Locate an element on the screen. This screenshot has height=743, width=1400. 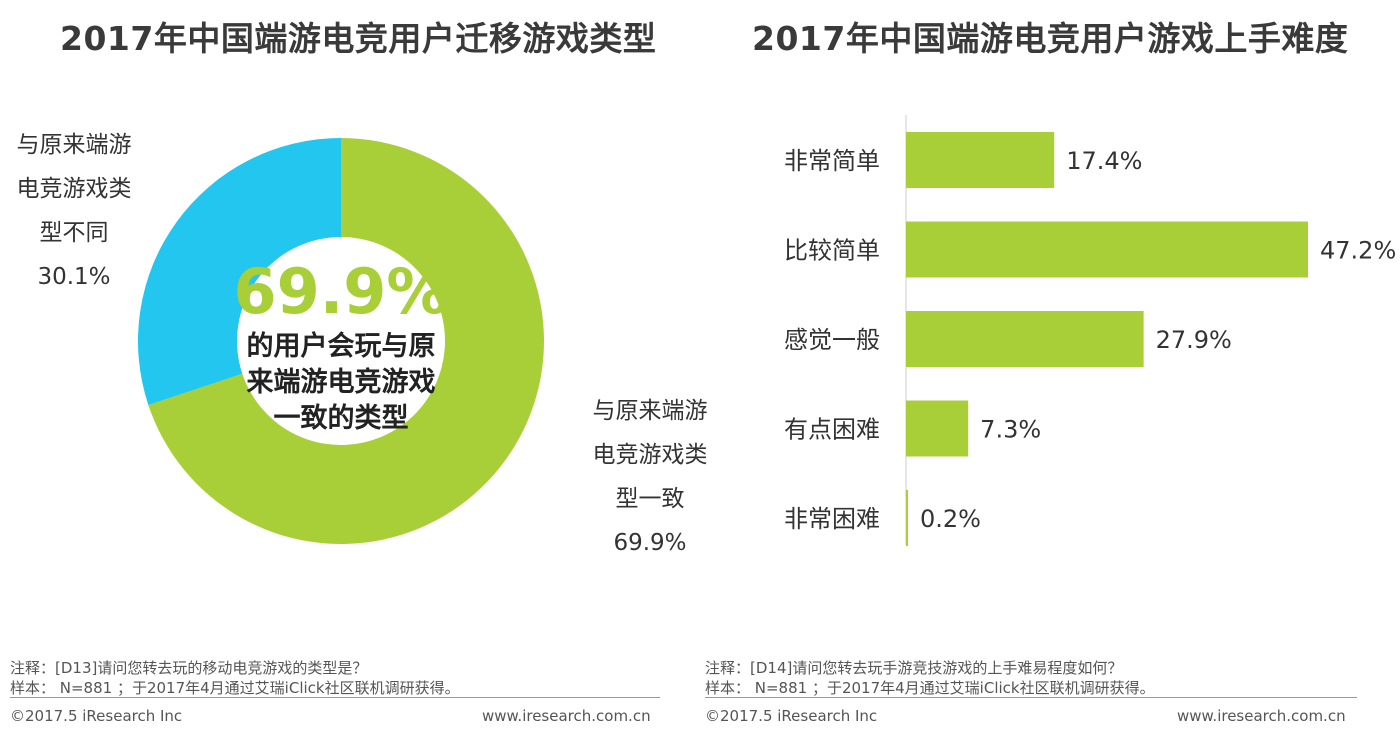
bar-category-label: 非常困难 is located at coordinates (832, 519).